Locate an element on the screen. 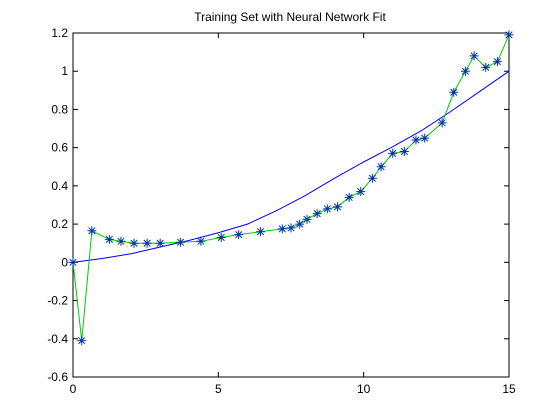  y-tick-labels: -0.6 -0.4 -0.2 0 0.2 0.4 0.6 0.8 1 1.2 is located at coordinates (57, 205).